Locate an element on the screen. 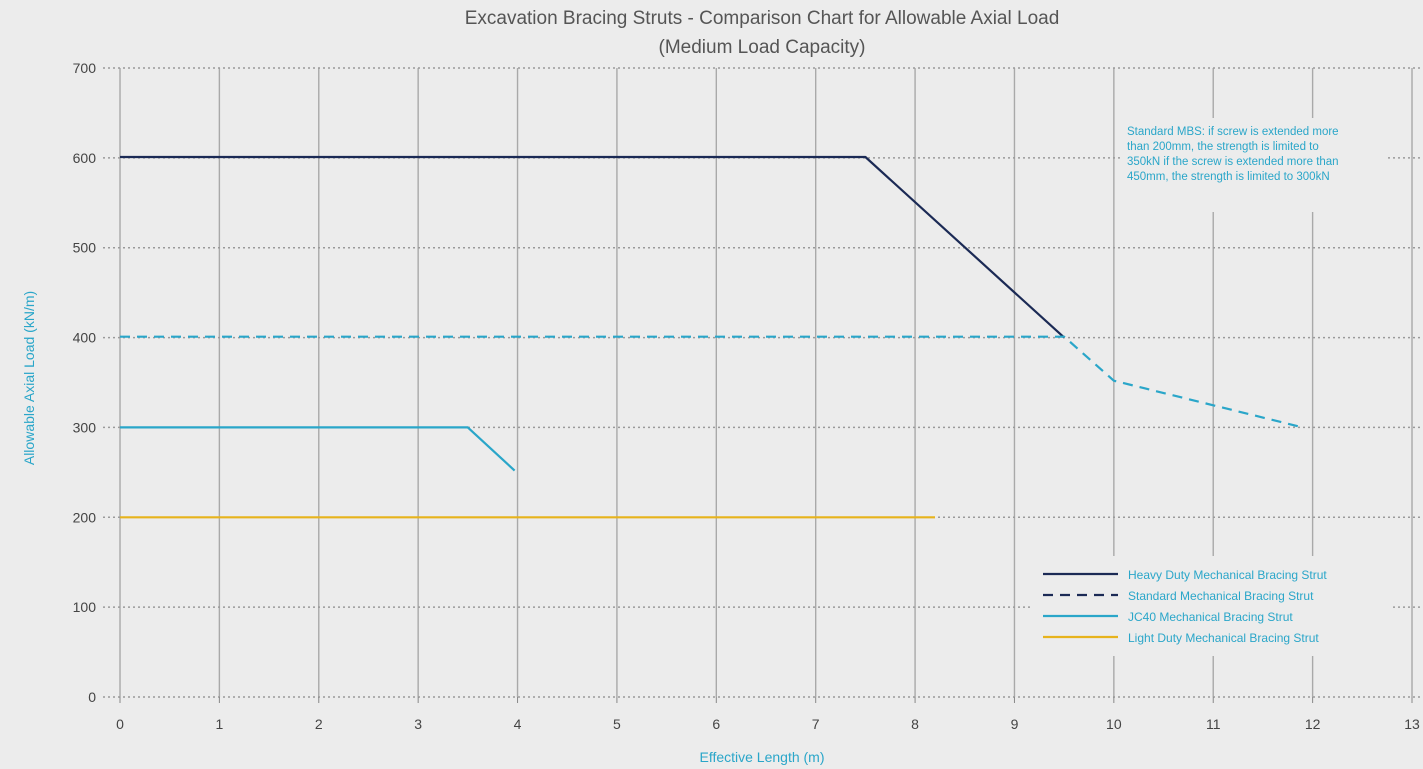  legend-label-standard: Standard Mechanical Bracing Strut is located at coordinates (1221, 596).